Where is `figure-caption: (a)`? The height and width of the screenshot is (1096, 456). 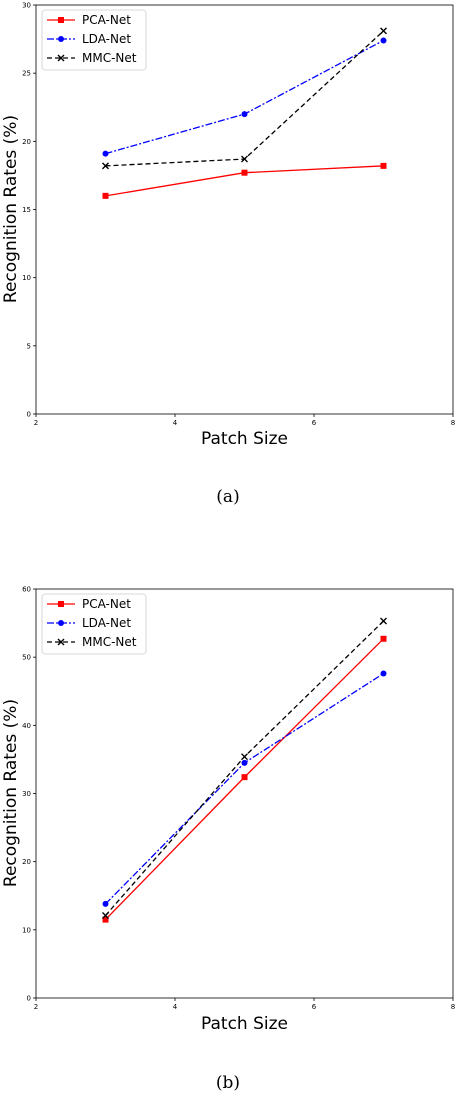 figure-caption: (a) is located at coordinates (227, 497).